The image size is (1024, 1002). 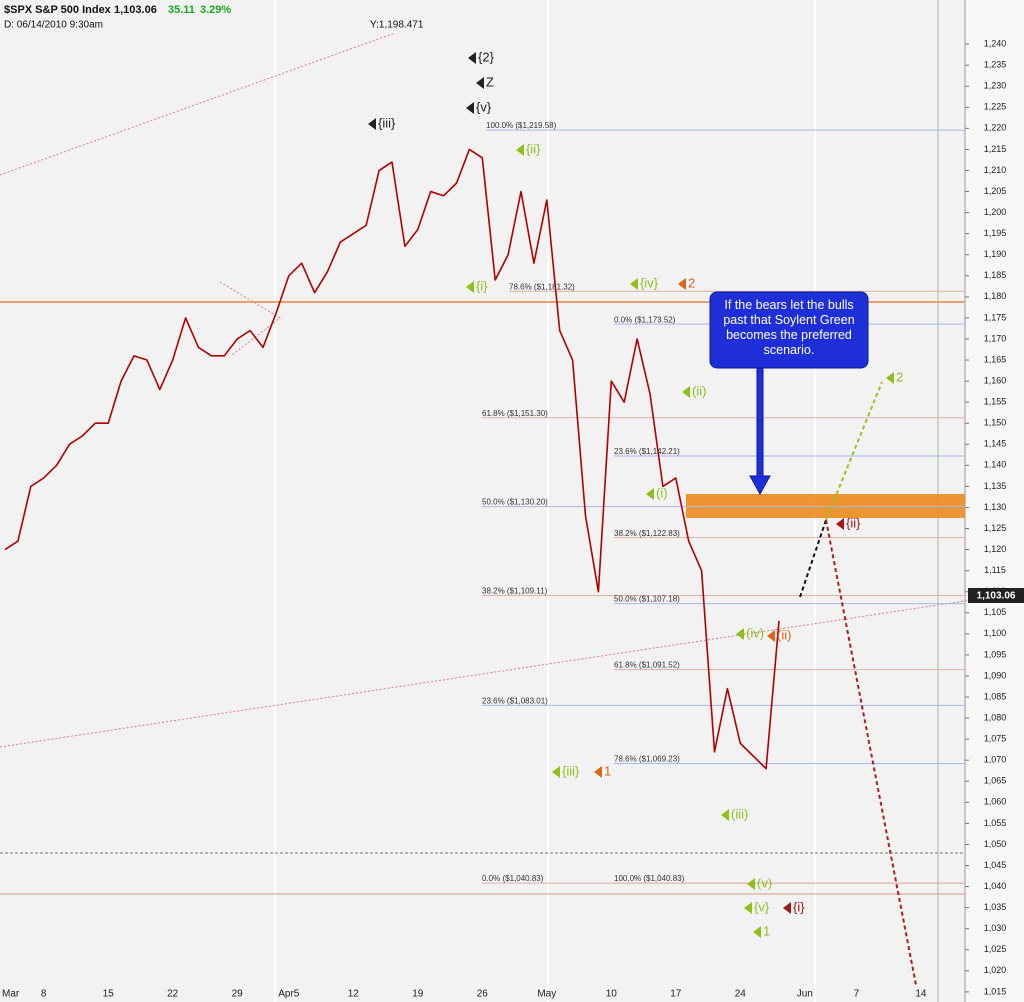 What do you see at coordinates (805, 994) in the screenshot?
I see `x-tick-label: Jun` at bounding box center [805, 994].